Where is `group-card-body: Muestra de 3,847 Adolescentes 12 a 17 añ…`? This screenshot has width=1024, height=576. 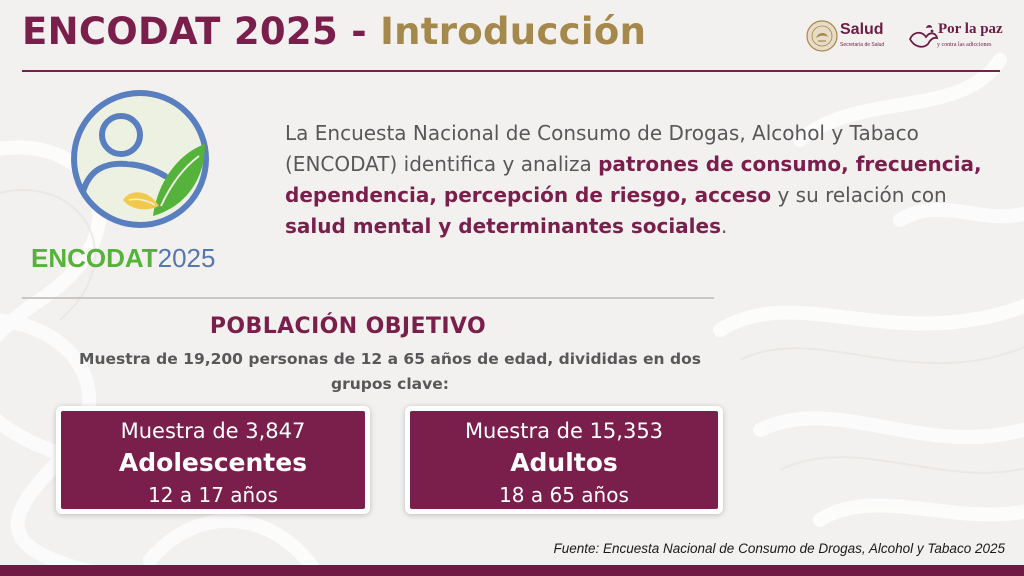
group-card-body: Muestra de 3,847 Adolescentes 12 a 17 añ… is located at coordinates (213, 460).